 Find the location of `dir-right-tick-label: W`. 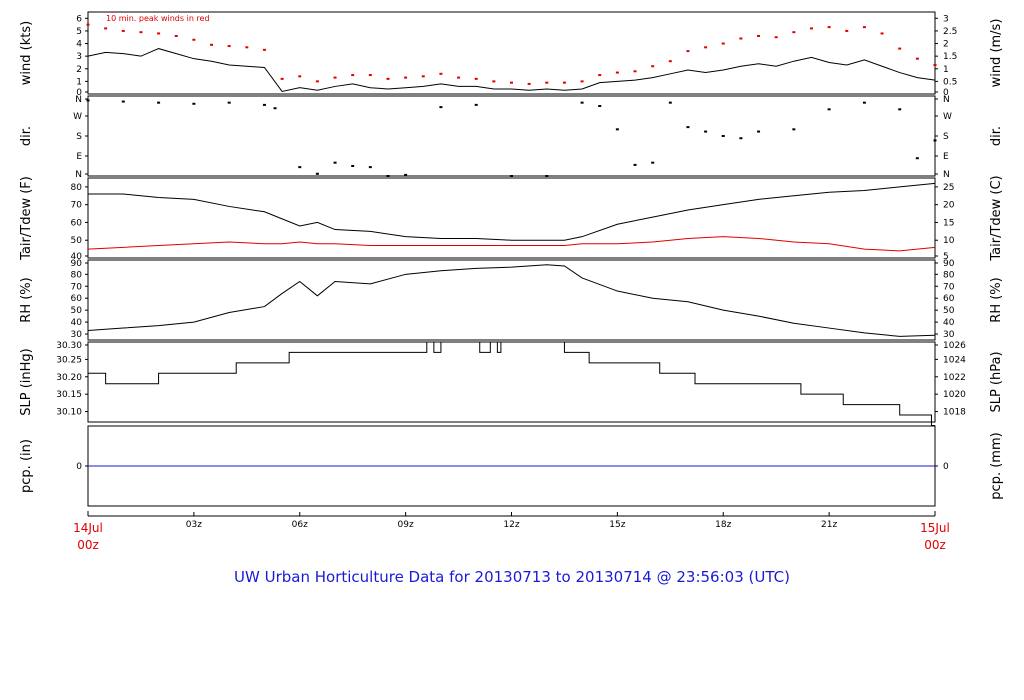

dir-right-tick-label: W is located at coordinates (947, 117).